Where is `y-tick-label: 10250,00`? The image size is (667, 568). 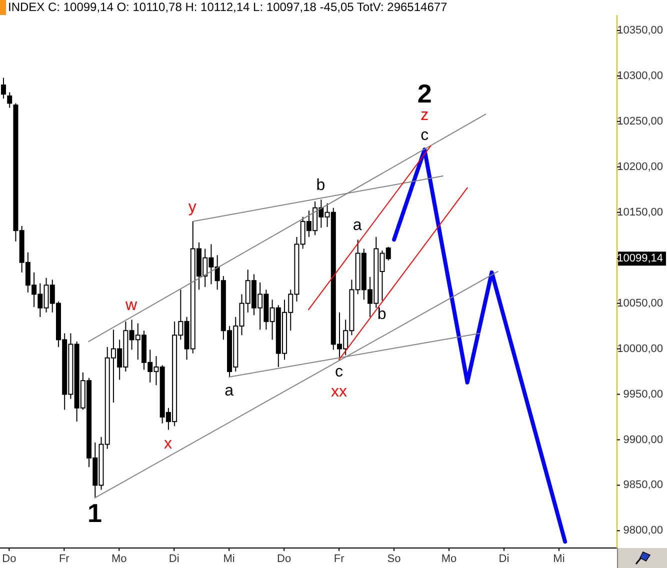 y-tick-label: 10250,00 is located at coordinates (640, 121).